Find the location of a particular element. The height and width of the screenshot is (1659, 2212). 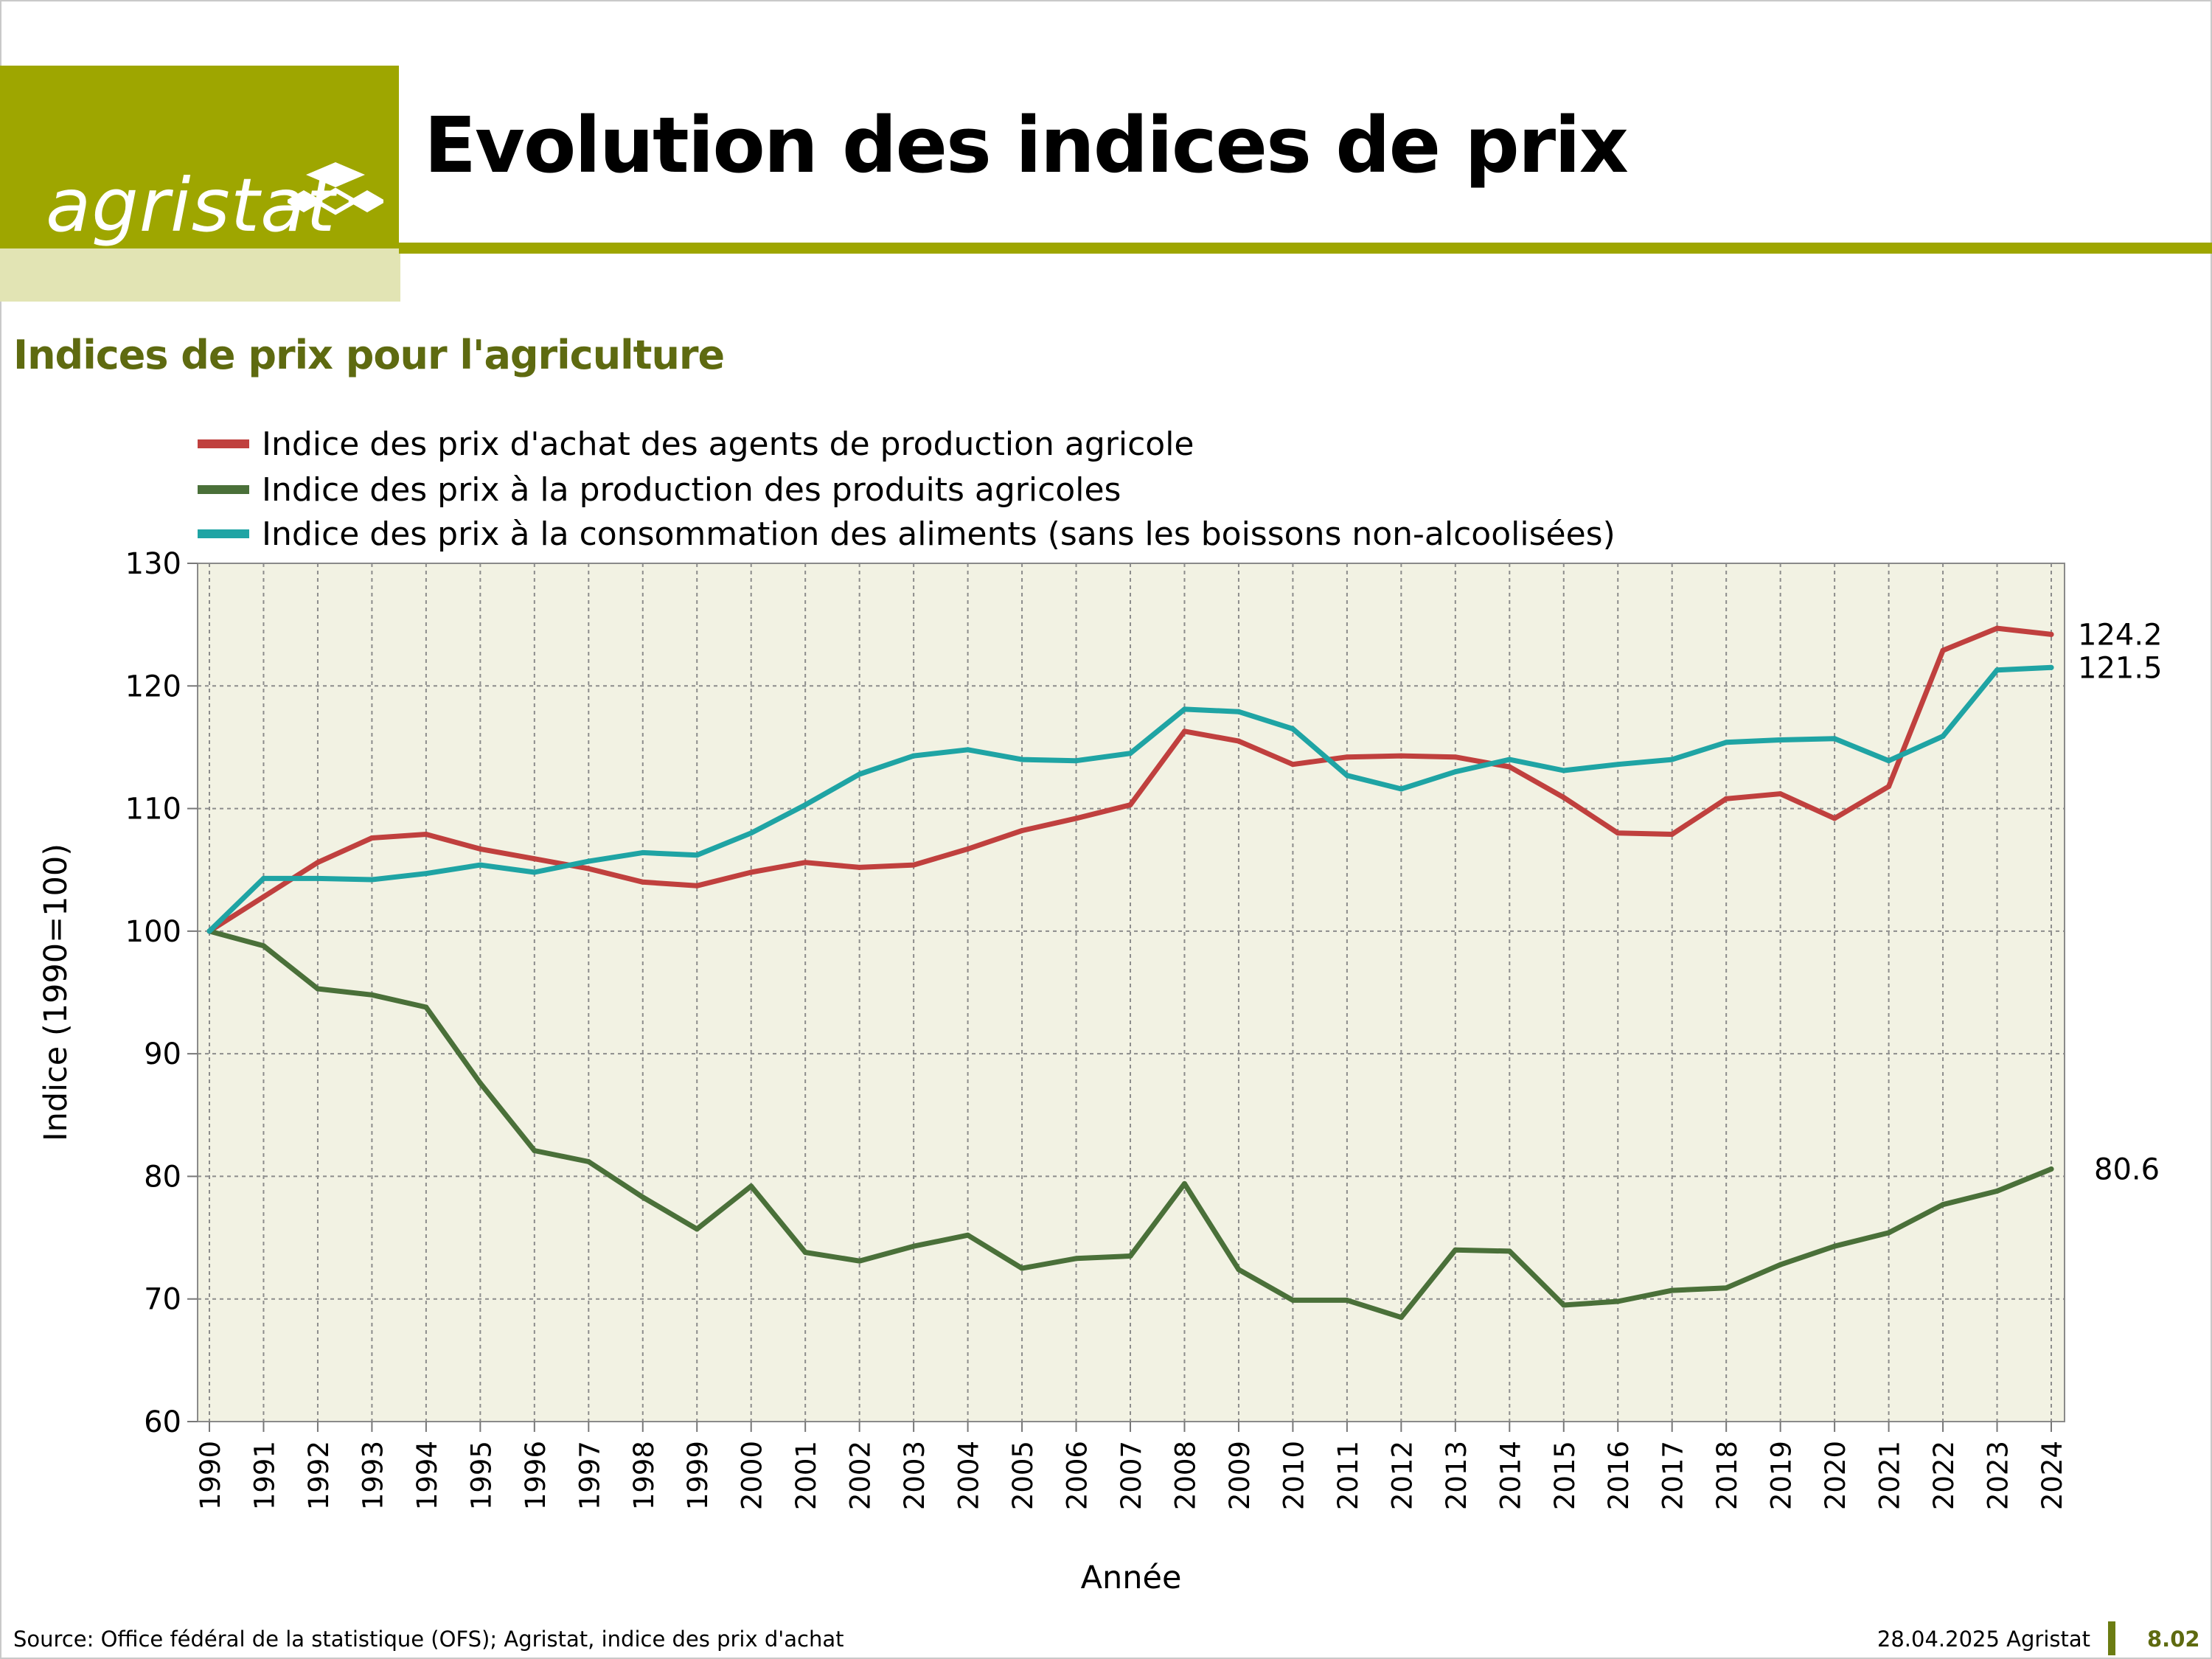

y-tick-label: 80 is located at coordinates (162, 1177).